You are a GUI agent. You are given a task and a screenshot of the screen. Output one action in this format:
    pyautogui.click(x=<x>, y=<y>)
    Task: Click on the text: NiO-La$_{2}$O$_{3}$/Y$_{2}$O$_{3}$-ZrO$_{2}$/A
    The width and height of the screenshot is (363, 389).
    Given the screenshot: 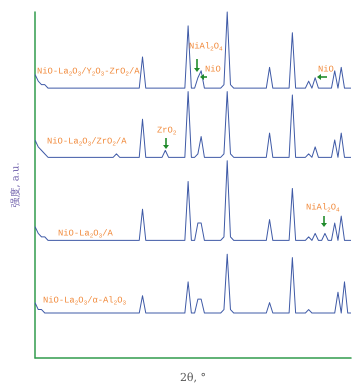 What is the action you would take?
    pyautogui.click(x=88, y=72)
    